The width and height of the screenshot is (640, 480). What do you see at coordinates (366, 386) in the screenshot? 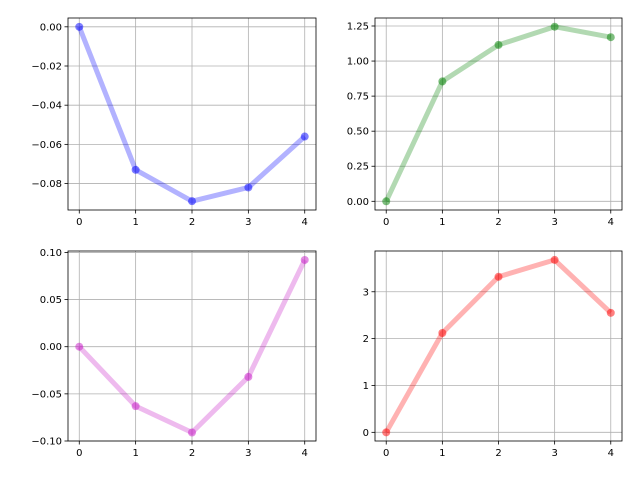
I see `y-tick-label: 1` at bounding box center [366, 386].